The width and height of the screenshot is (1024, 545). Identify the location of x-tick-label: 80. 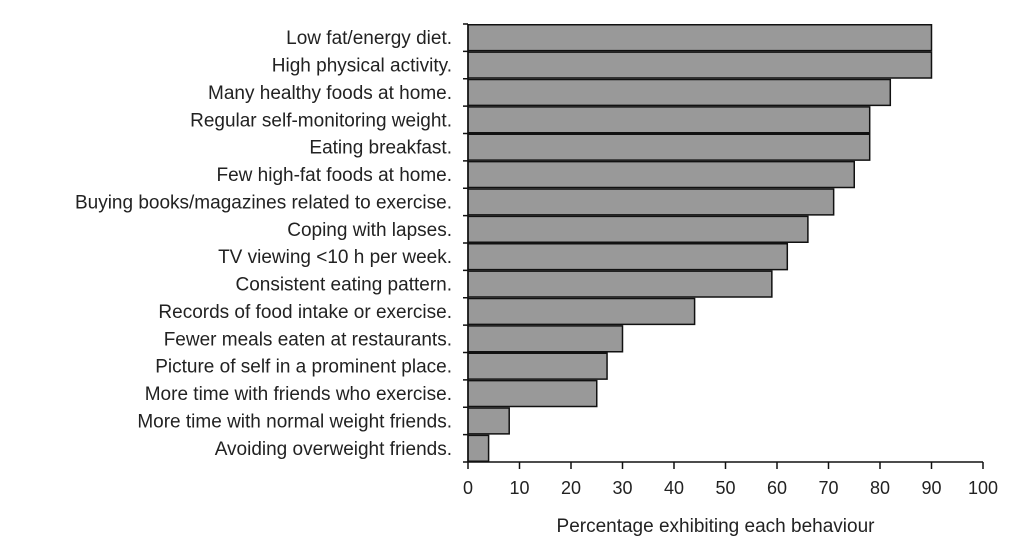
(880, 488).